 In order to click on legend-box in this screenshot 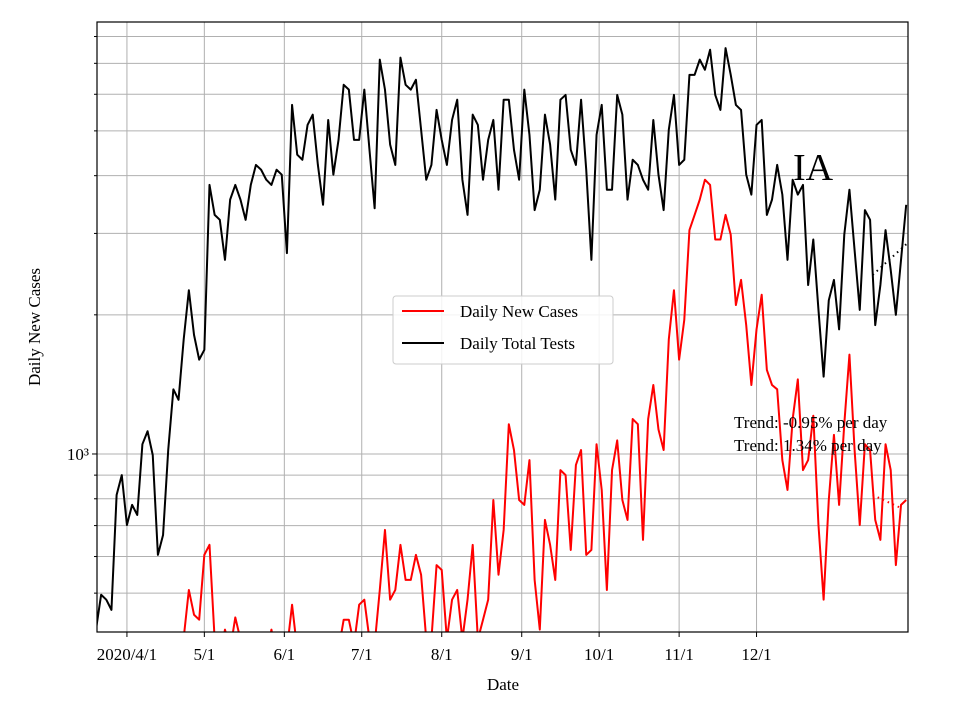, I will do `click(503, 330)`.